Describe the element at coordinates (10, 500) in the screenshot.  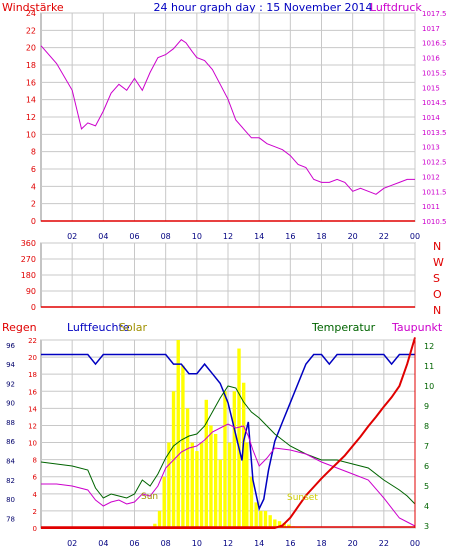
I see `luftfeuchte-tick-label: 80` at that location.